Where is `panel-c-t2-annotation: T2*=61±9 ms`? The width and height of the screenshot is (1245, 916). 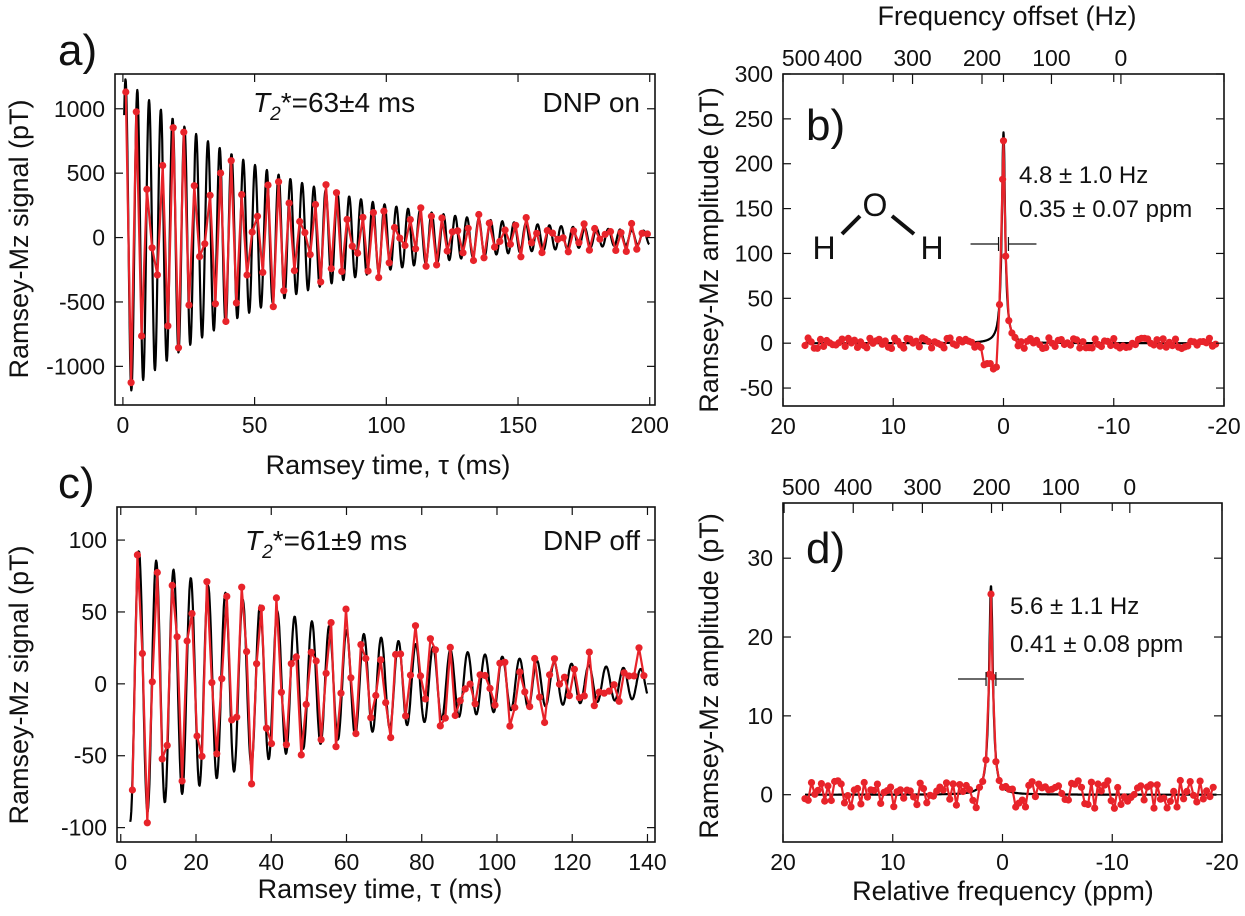 panel-c-t2-annotation: T2*=61±9 ms is located at coordinates (326, 544).